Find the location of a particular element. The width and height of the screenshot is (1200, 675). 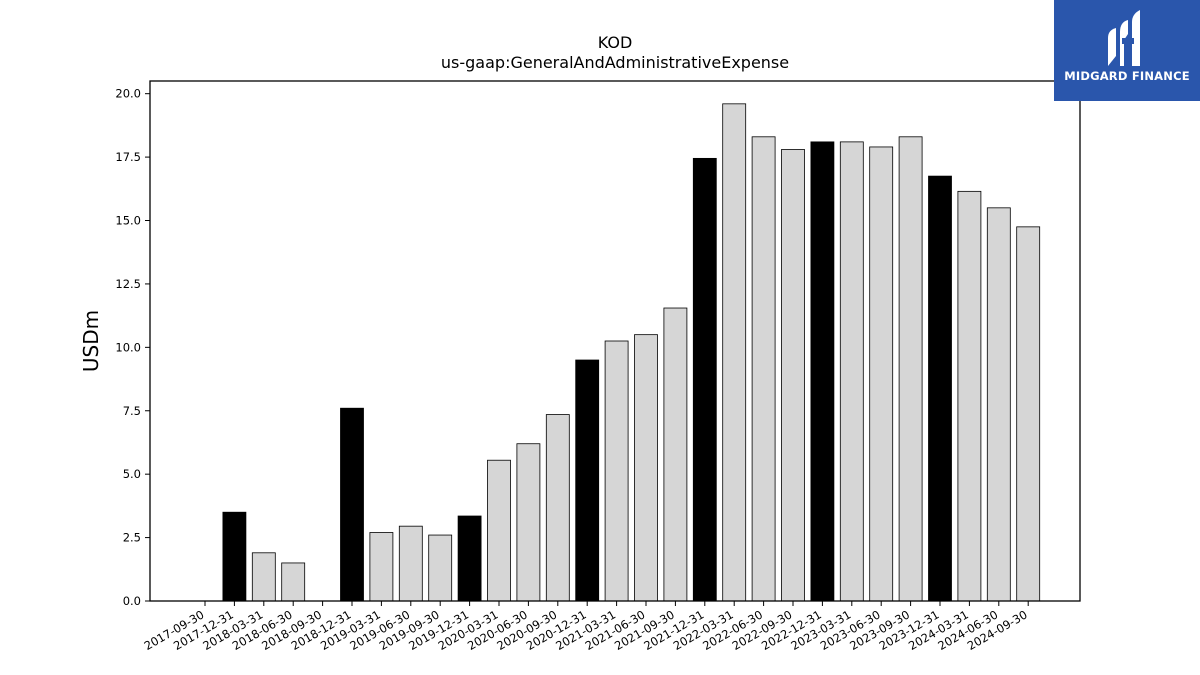

brand-name: MIDGARD FINANCE is located at coordinates (1127, 76).